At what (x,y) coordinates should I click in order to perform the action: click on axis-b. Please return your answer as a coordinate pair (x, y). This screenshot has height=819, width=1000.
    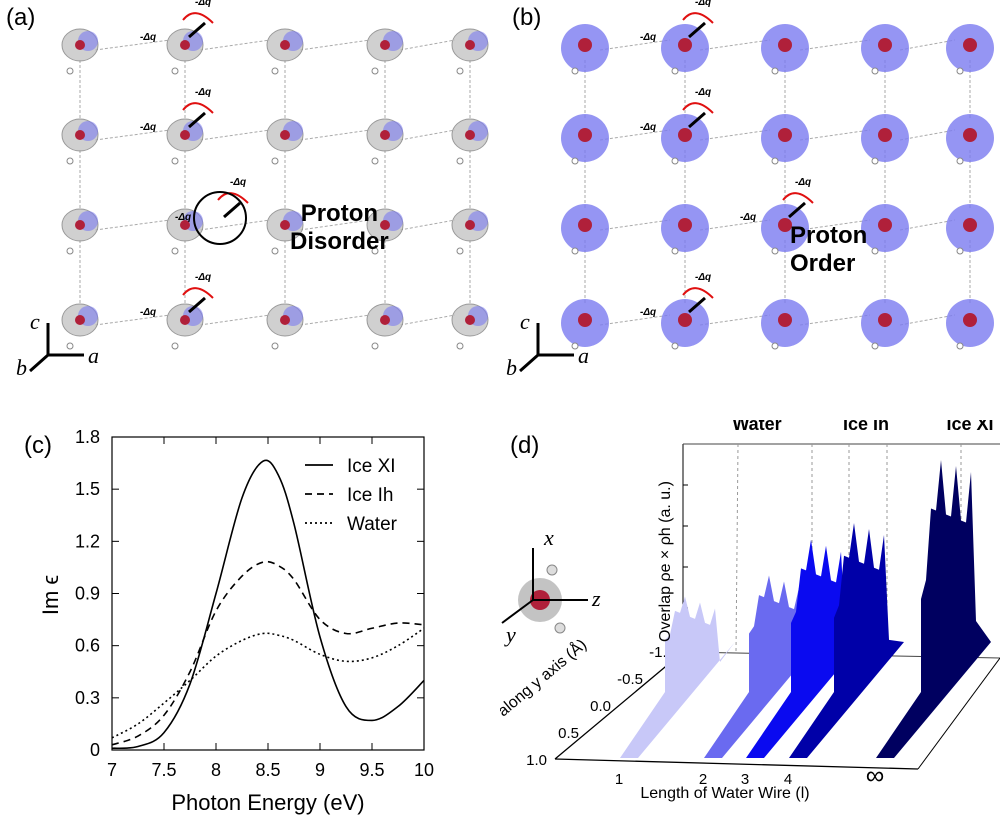
    Looking at the image, I should click on (39, 363).